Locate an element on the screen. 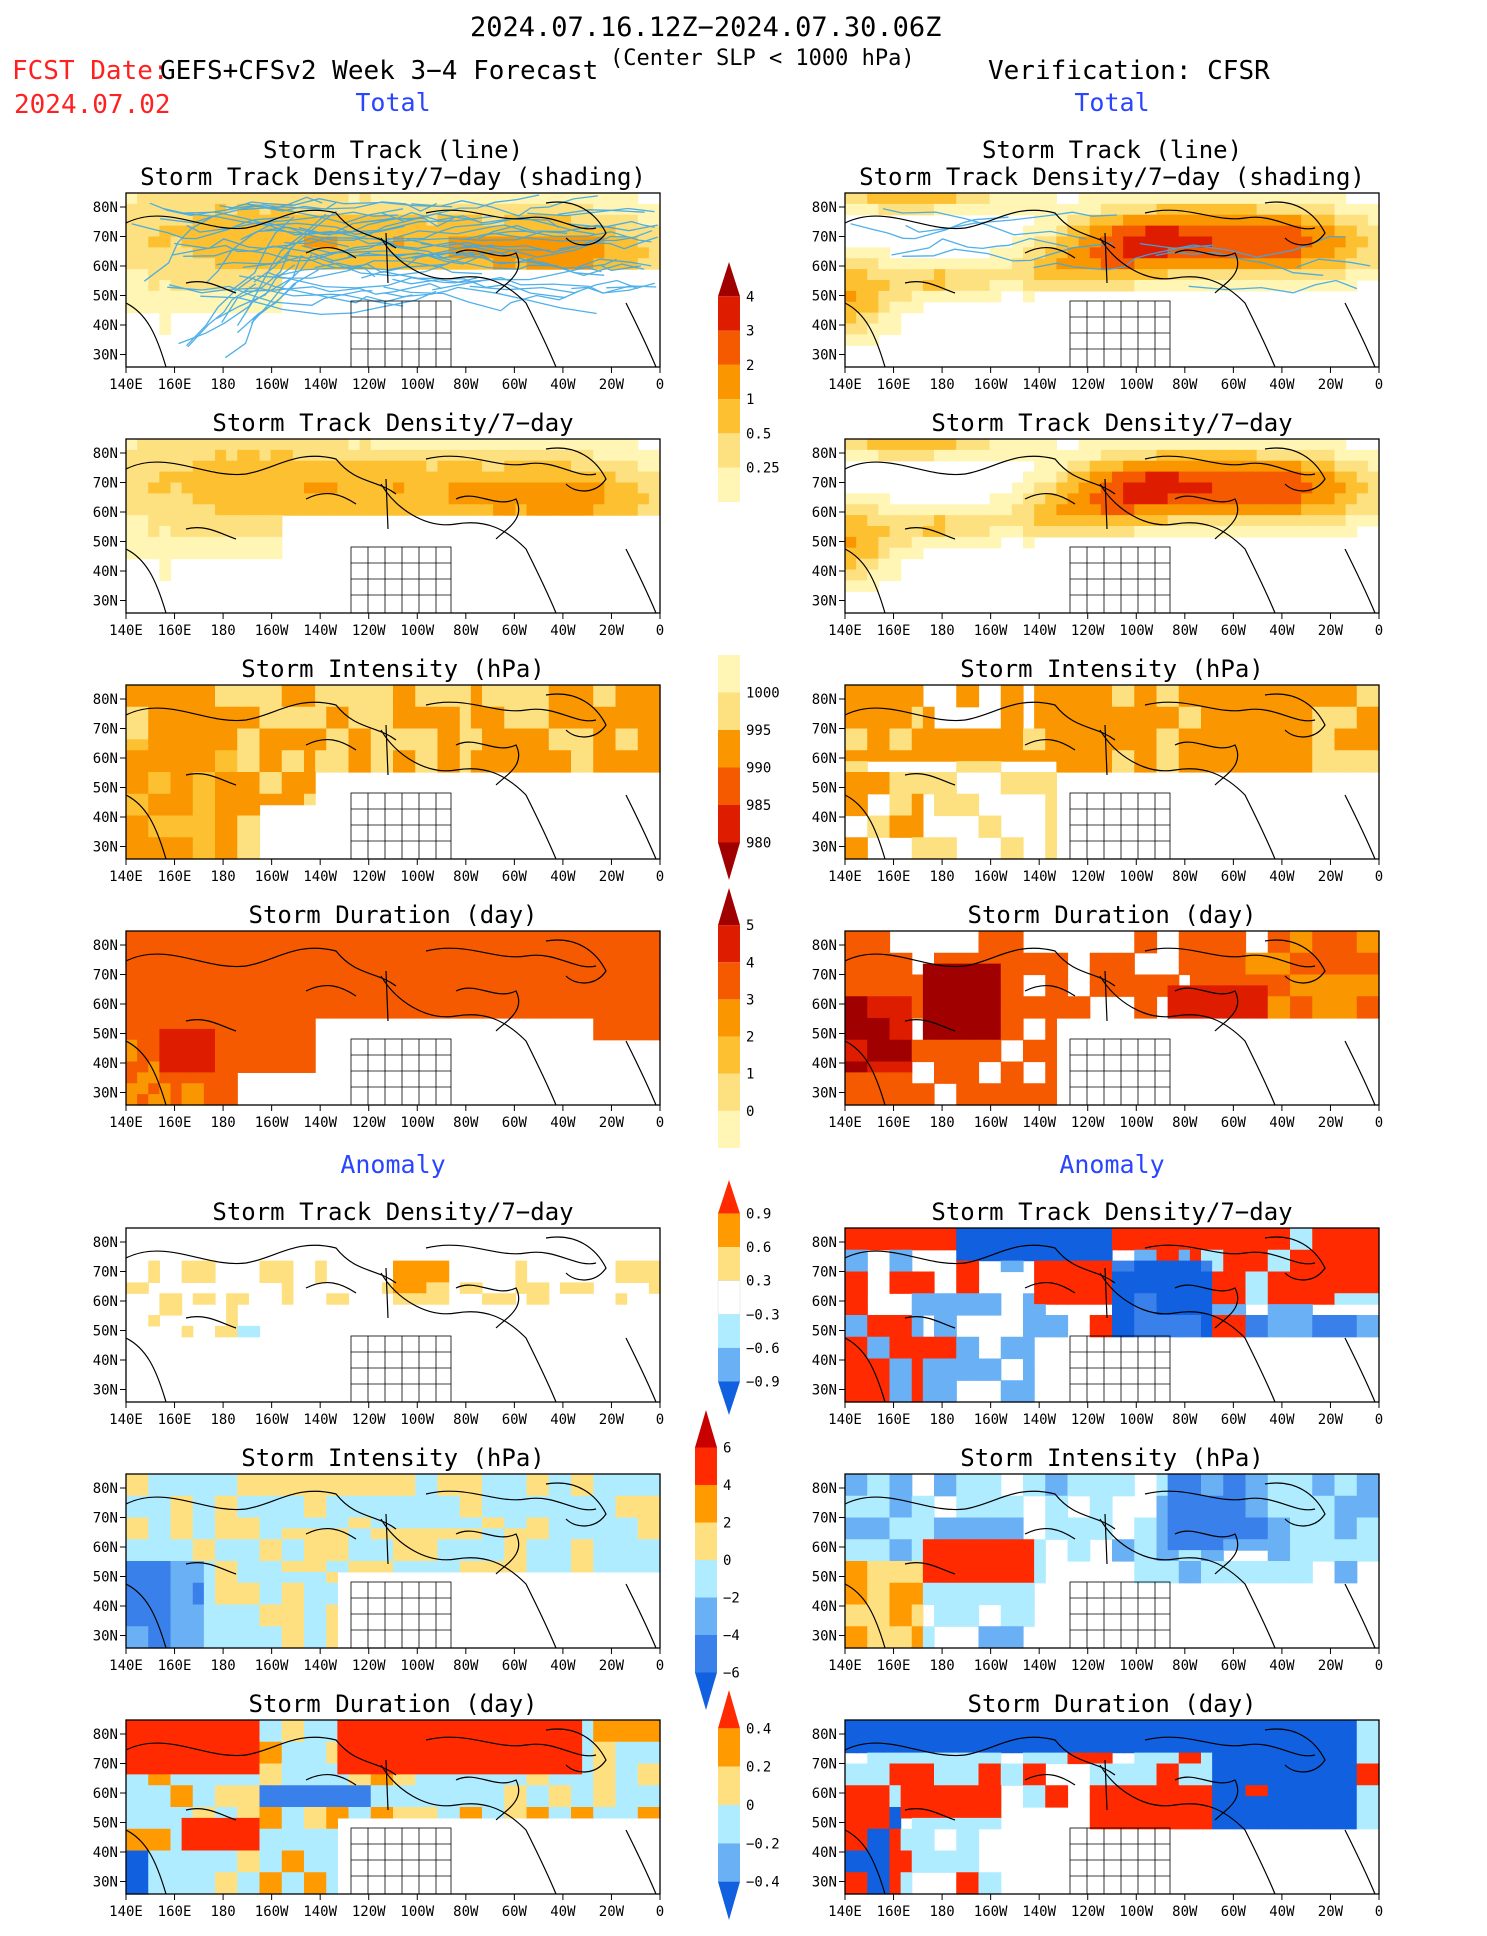 The height and width of the screenshot is (1936, 1487). colorbar-label: −0.4 is located at coordinates (763, 1883).